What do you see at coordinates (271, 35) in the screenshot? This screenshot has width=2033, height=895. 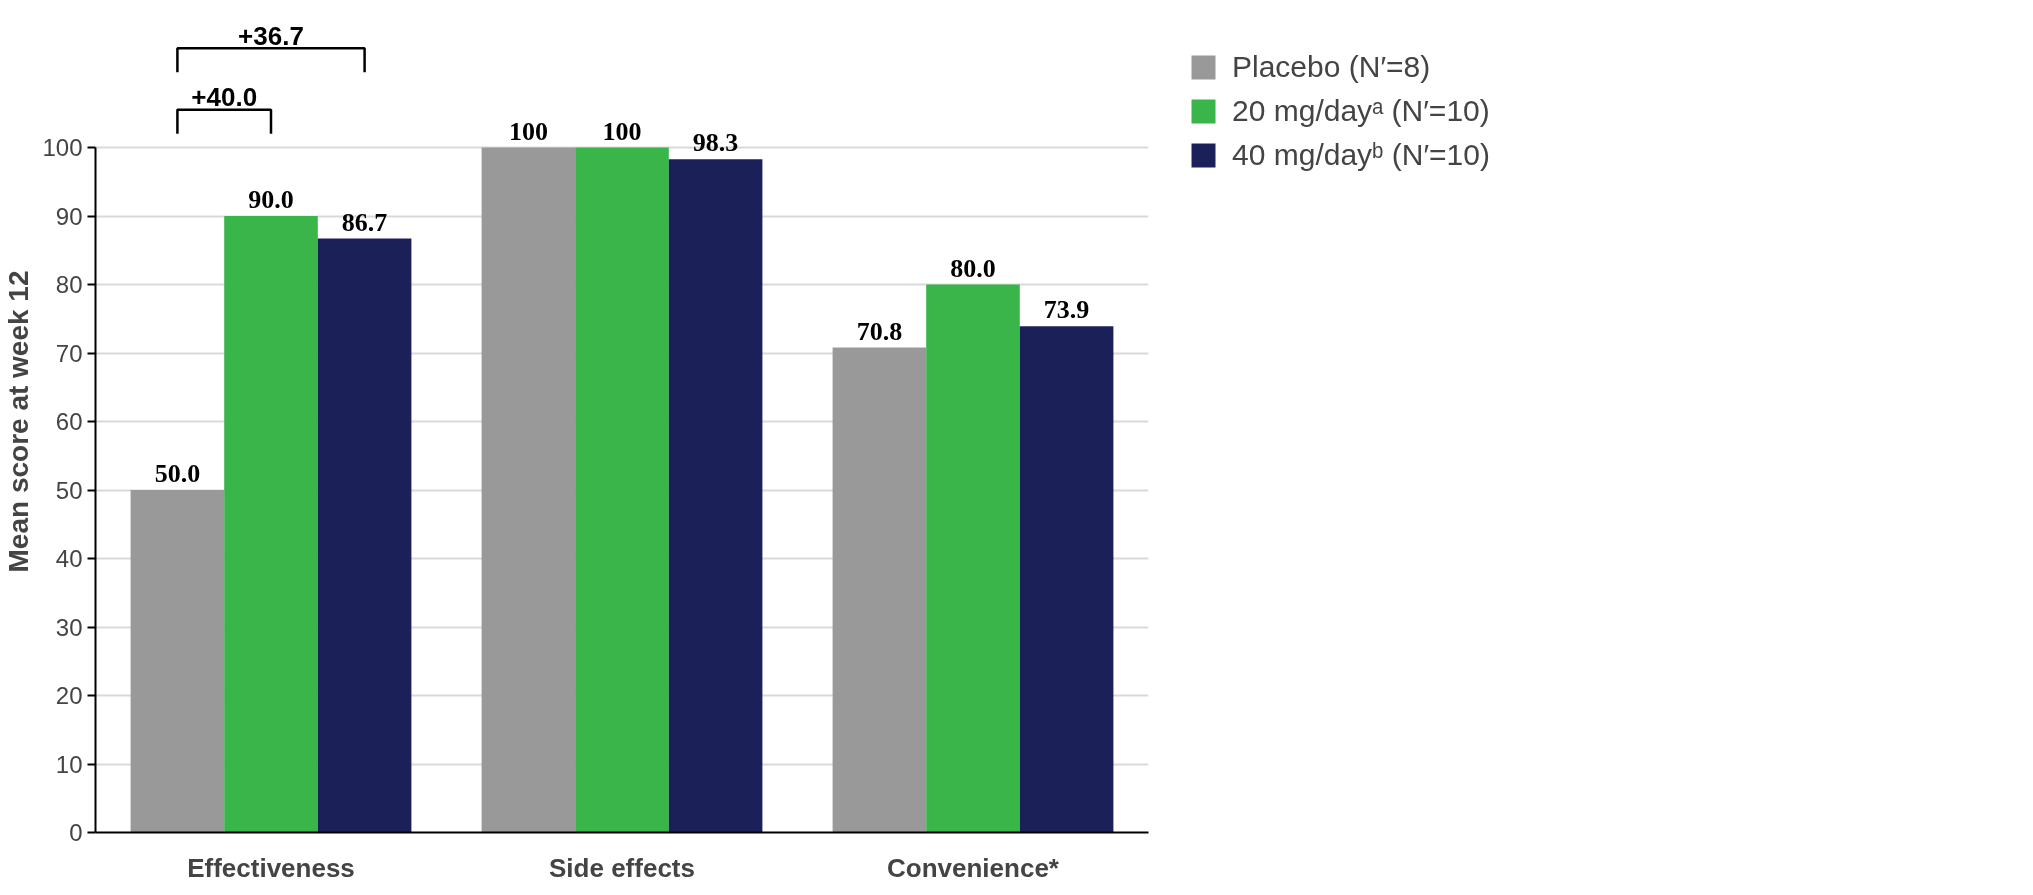 I see `text: +36.7` at bounding box center [271, 35].